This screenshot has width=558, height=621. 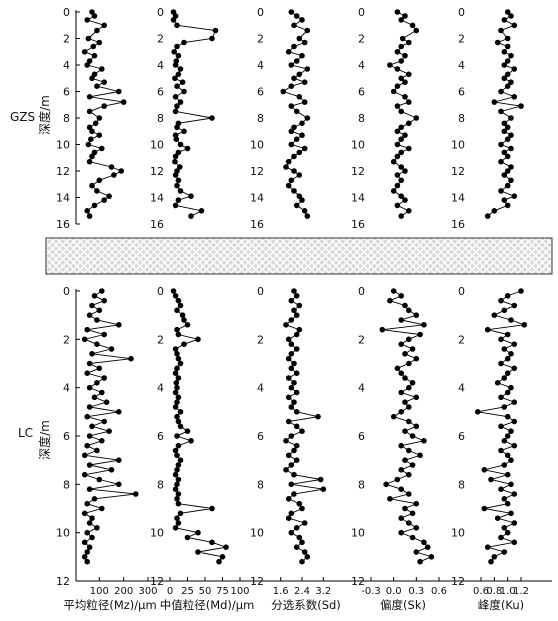 I want to click on x-tick-label-ku: 1.0, so click(x=508, y=591).